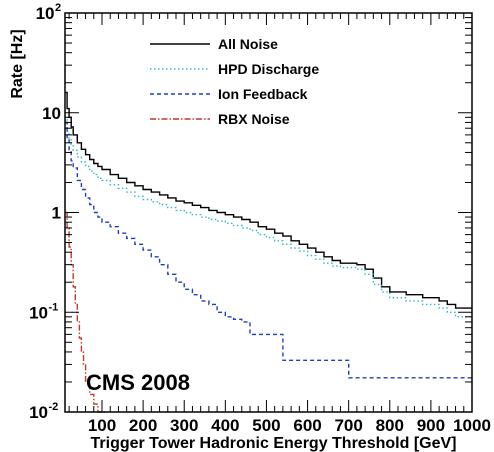 This screenshot has width=494, height=452. What do you see at coordinates (248, 44) in the screenshot?
I see `legend-label-all-noise: All Noise` at bounding box center [248, 44].